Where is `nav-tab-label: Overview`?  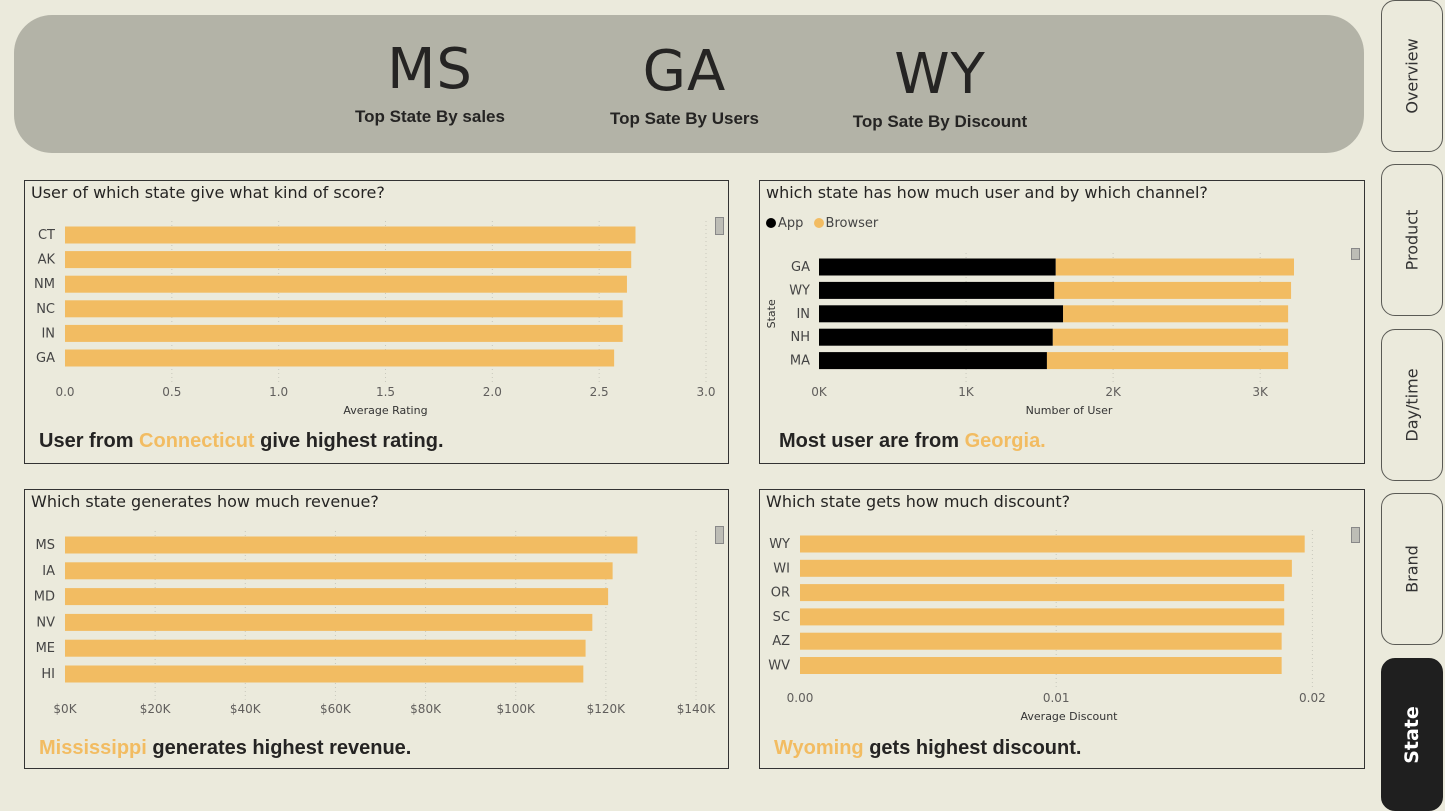
nav-tab-label: Overview is located at coordinates (1412, 76).